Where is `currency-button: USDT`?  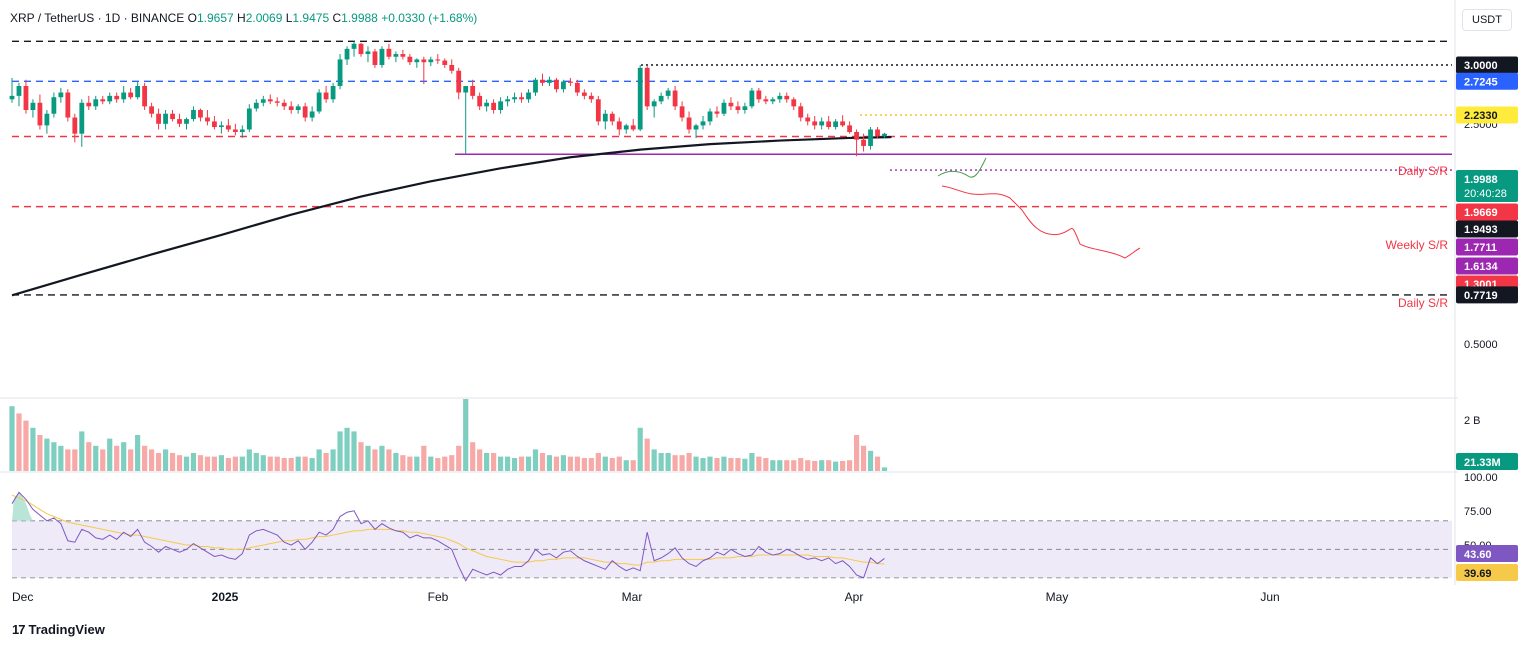
currency-button: USDT is located at coordinates (1487, 20).